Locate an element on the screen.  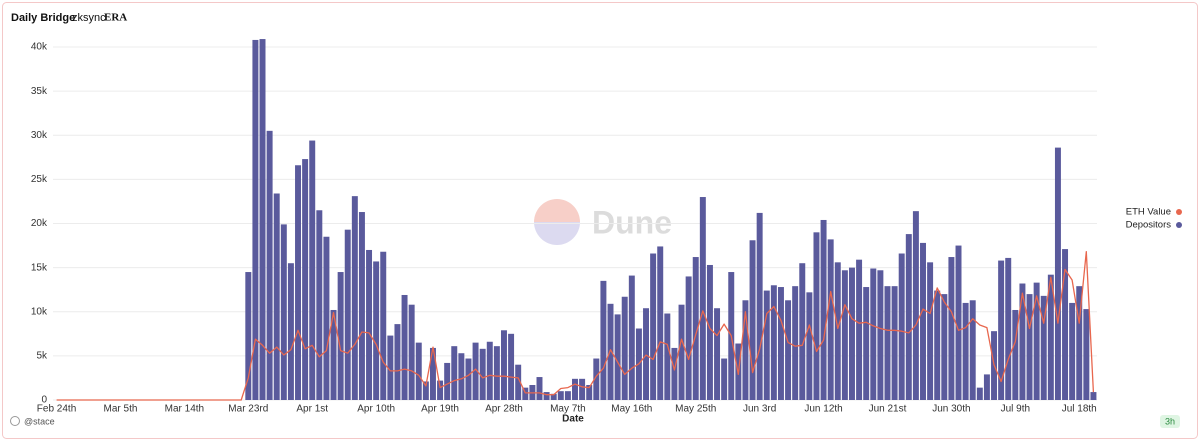
x-tick-label: May 7th is located at coordinates (568, 409).